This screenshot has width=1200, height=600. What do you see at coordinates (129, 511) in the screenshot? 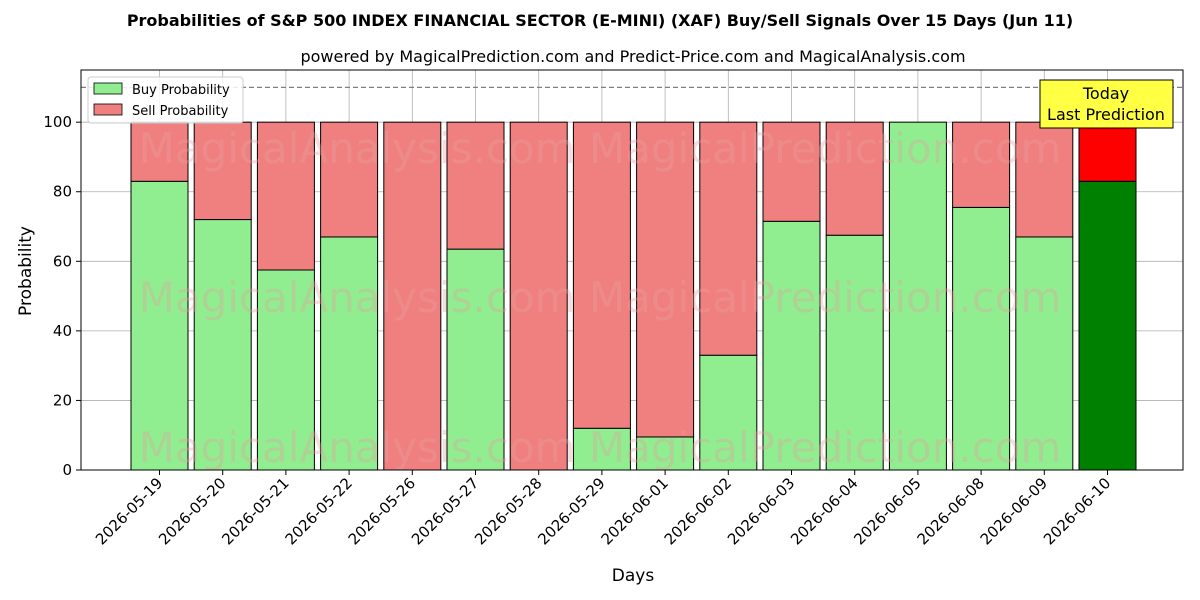
I see `x-tick-label: 2026-05-19` at bounding box center [129, 511].